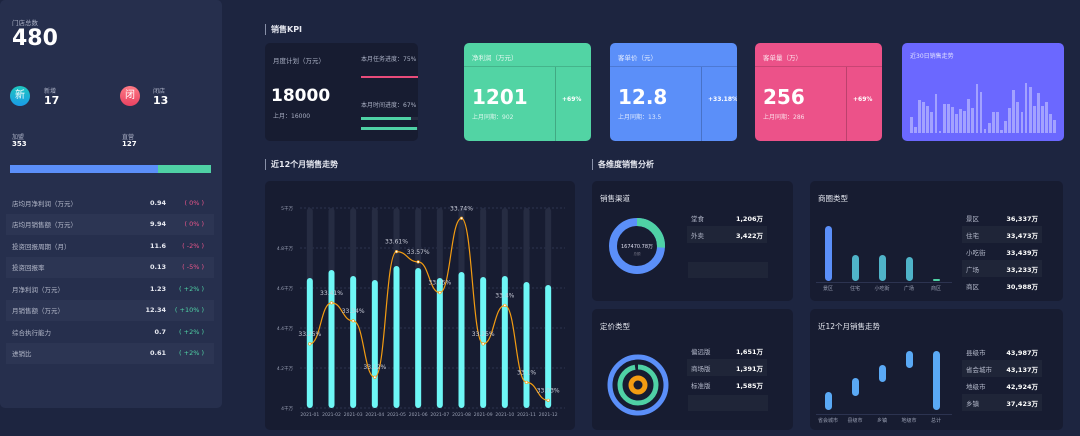  Describe the element at coordinates (22, 354) in the screenshot. I see `metric-label: 进销比` at that location.